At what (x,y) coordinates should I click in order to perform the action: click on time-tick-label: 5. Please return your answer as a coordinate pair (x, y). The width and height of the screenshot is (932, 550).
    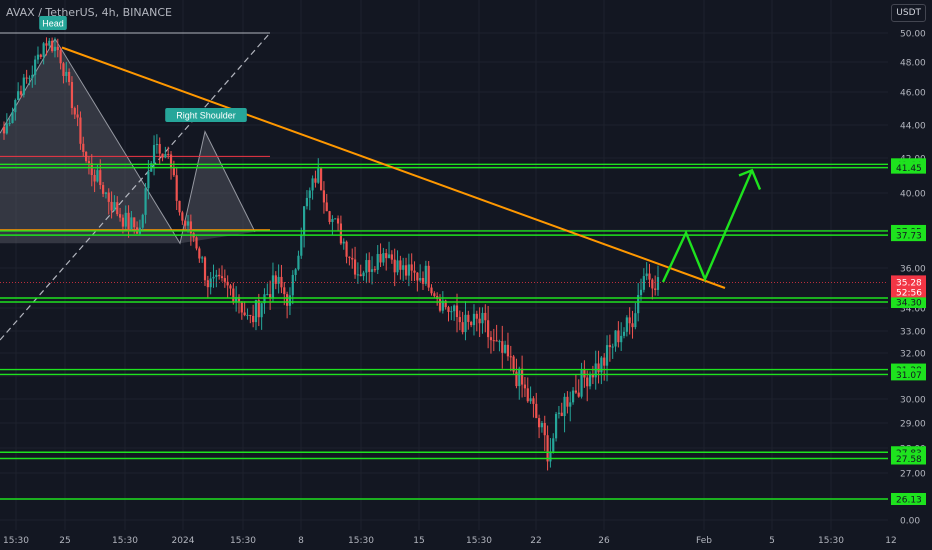
    Looking at the image, I should click on (772, 541).